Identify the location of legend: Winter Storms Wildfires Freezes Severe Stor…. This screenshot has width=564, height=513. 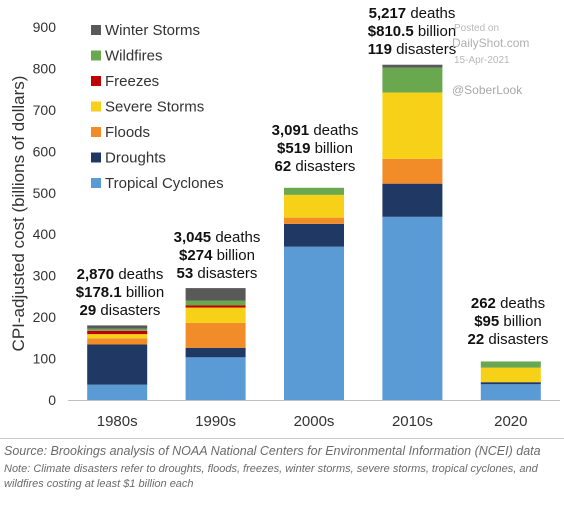
(157, 107).